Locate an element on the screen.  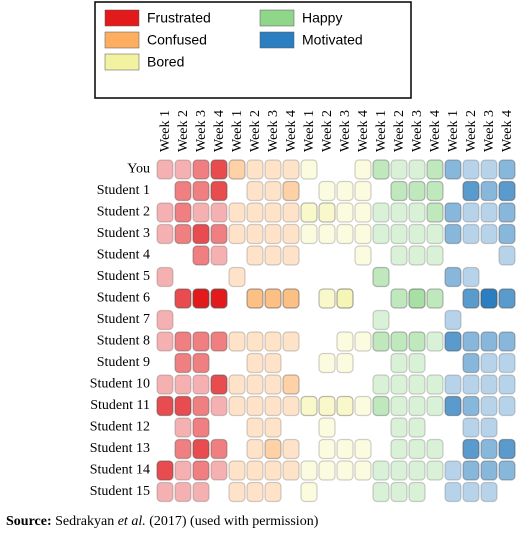
legend: Frustrated Confused Bored Happy Motivated is located at coordinates (233, 40).